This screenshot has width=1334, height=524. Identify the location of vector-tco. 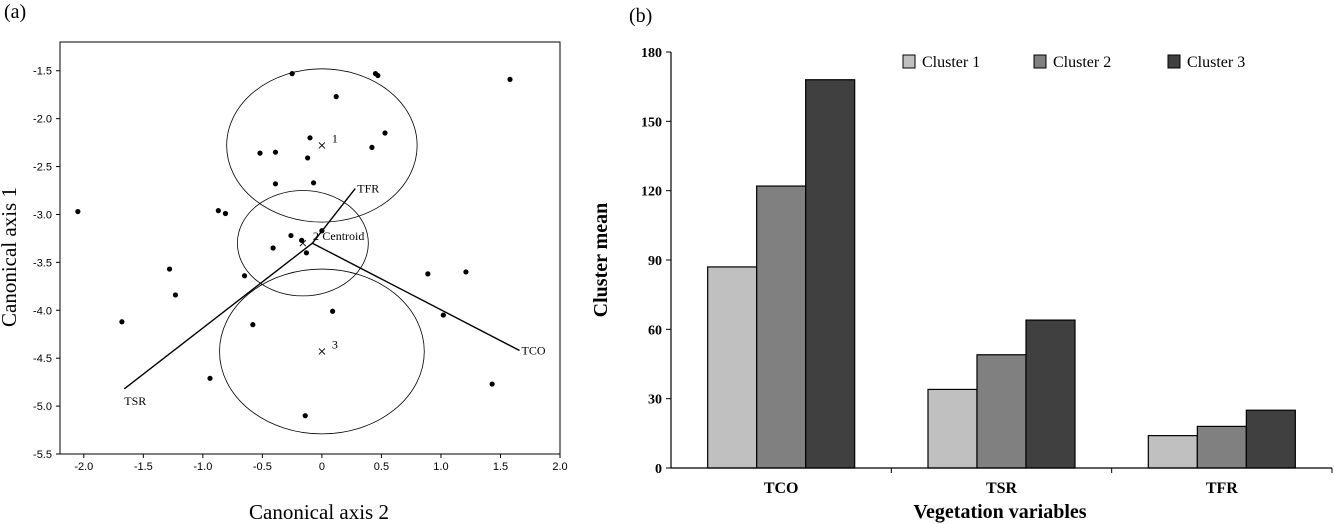
(416, 297).